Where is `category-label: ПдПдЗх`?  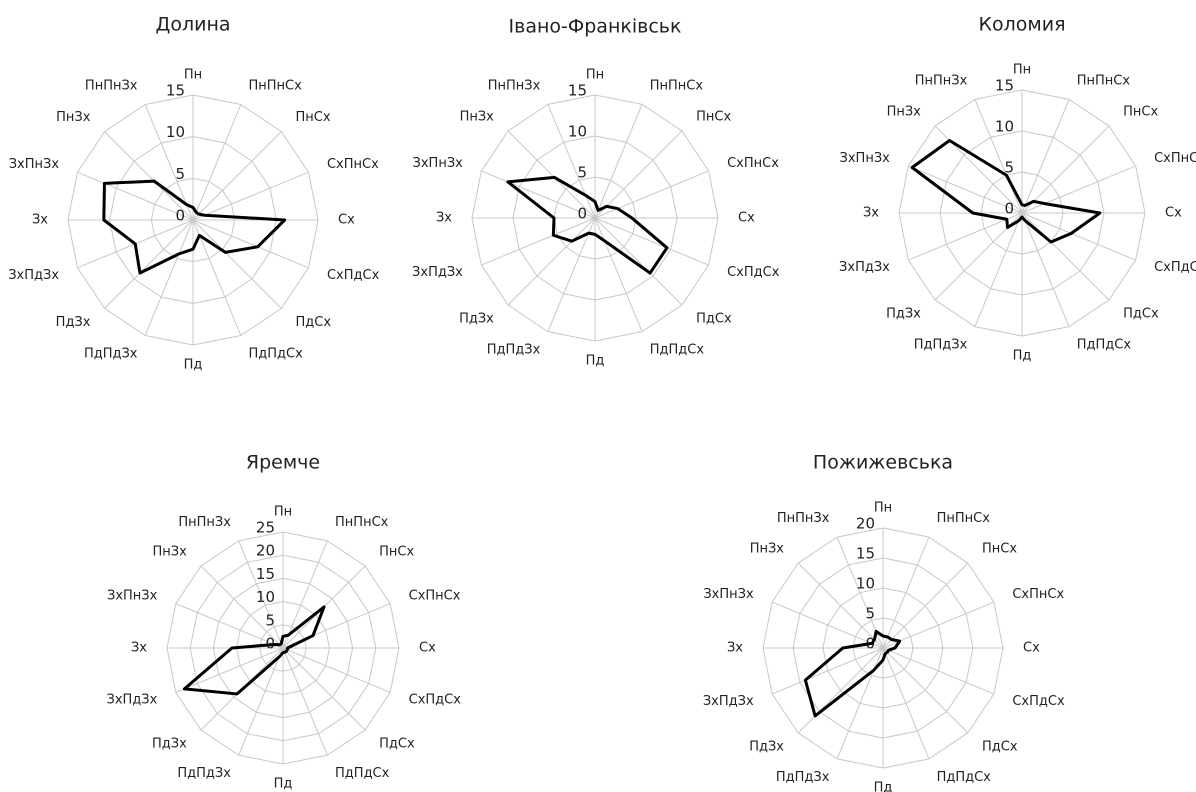 category-label: ПдПдЗх is located at coordinates (204, 773).